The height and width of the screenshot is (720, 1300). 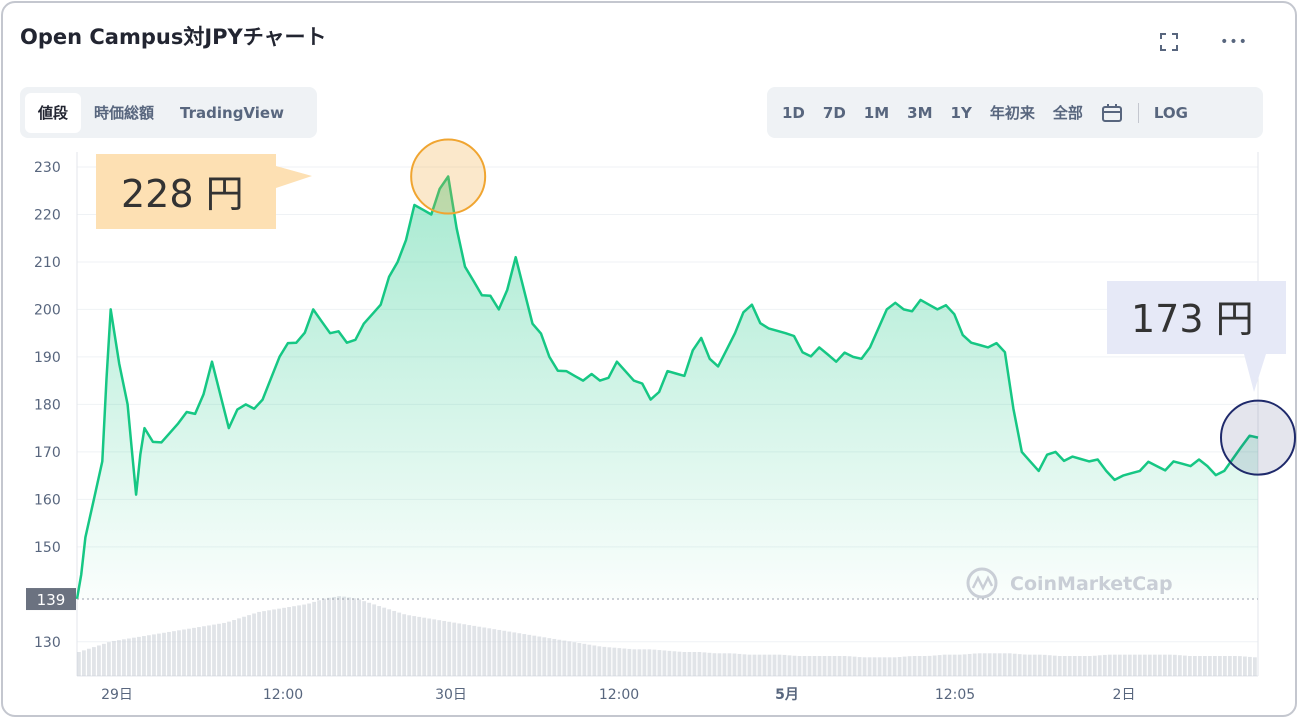 What do you see at coordinates (793, 112) in the screenshot?
I see `range-1d: 1D` at bounding box center [793, 112].